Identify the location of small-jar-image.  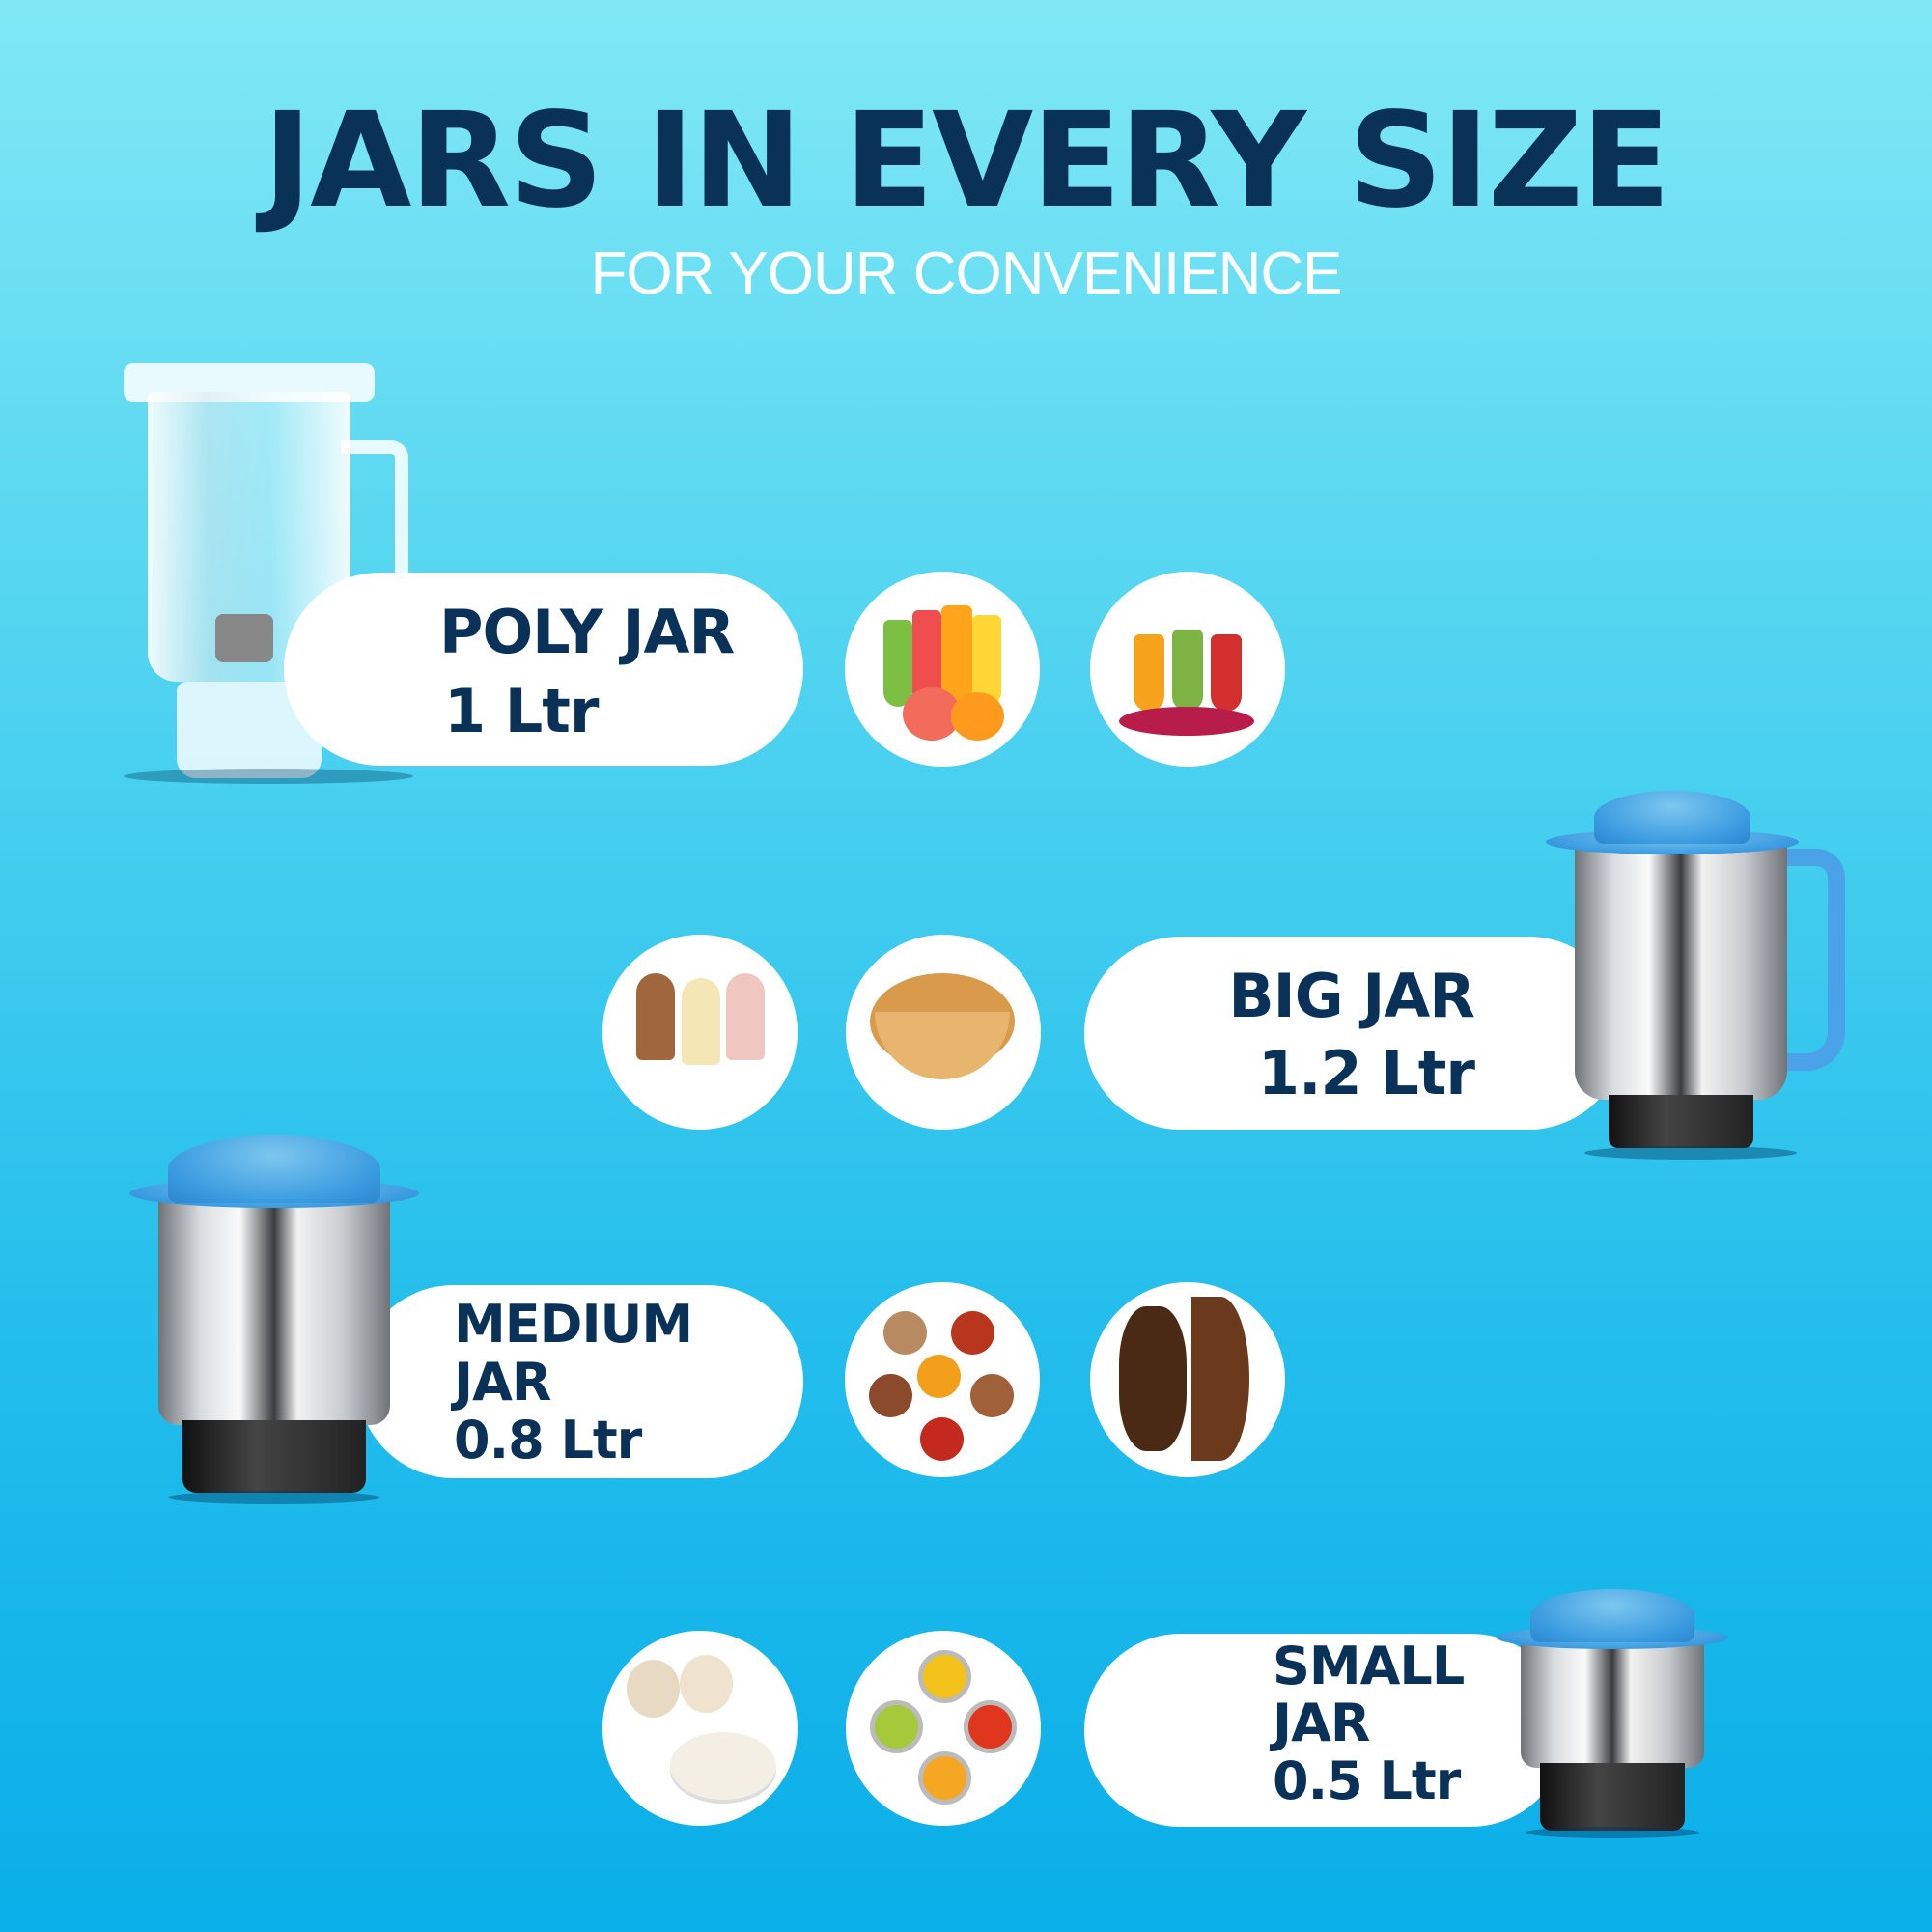
(1613, 1715).